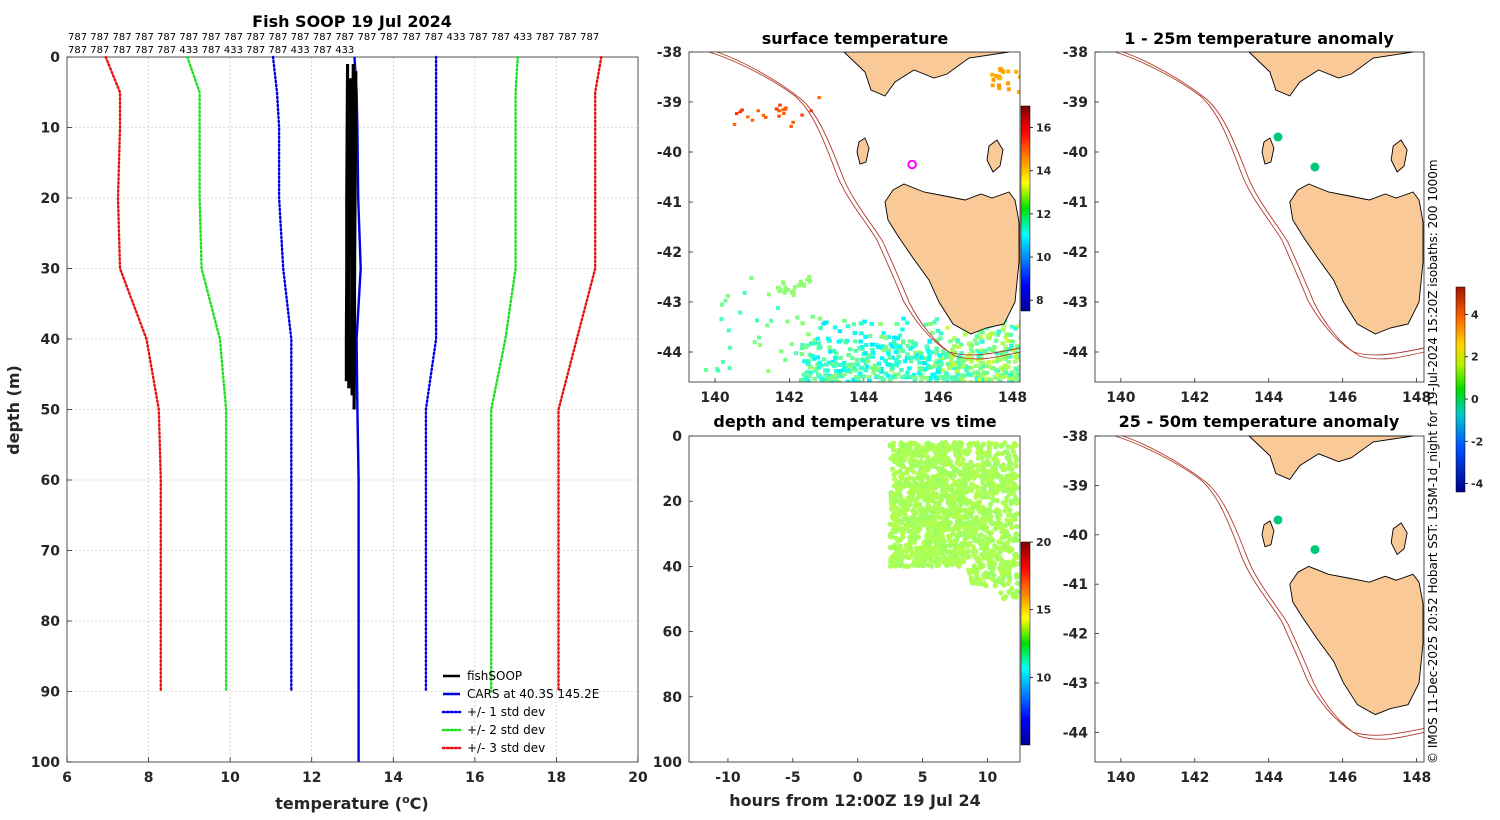 The width and height of the screenshot is (1500, 820). What do you see at coordinates (793, 778) in the screenshot?
I see `dt-x-tick-label: -5` at bounding box center [793, 778].